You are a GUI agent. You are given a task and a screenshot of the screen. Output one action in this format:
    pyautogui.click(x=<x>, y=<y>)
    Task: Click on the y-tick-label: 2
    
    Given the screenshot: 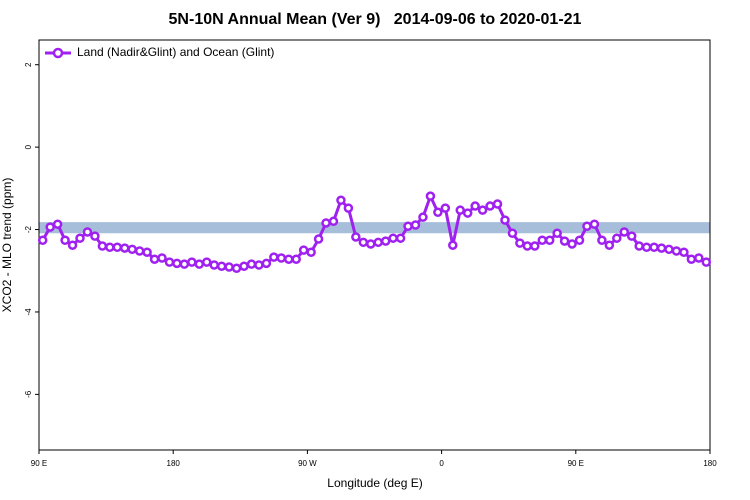 What is the action you would take?
    pyautogui.click(x=28, y=64)
    